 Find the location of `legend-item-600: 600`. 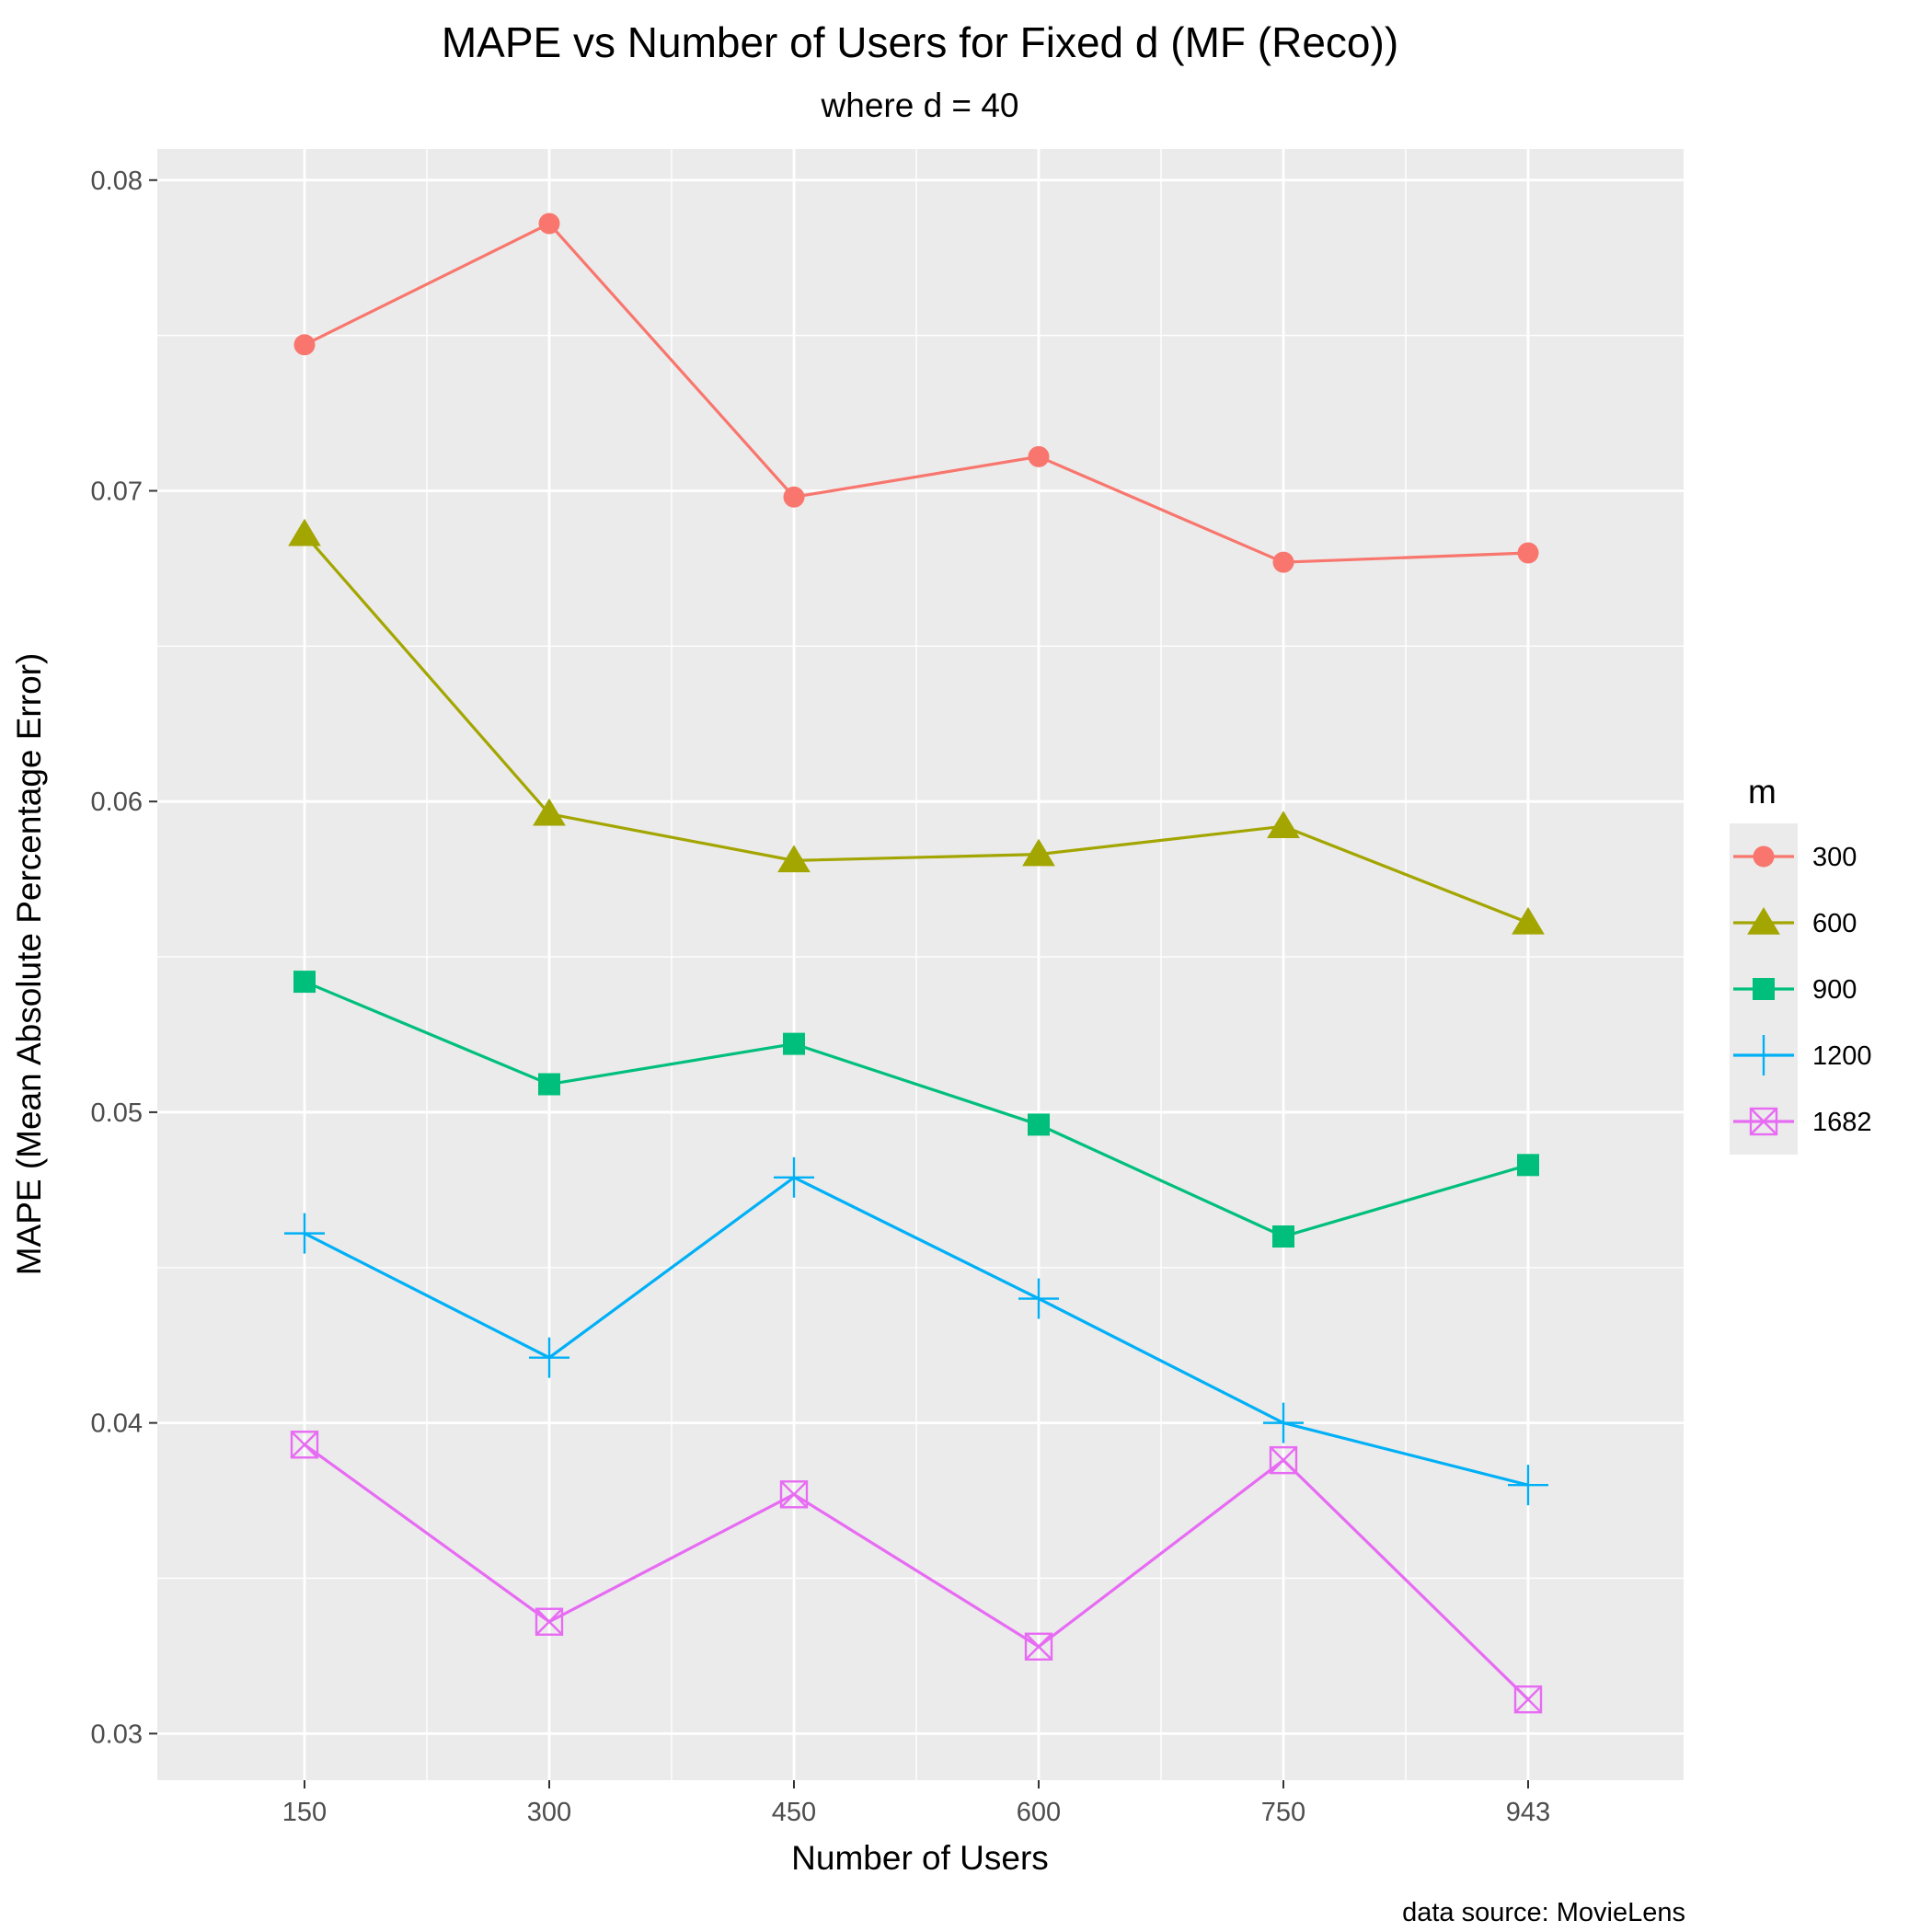

legend-item-600: 600 is located at coordinates (1793, 923).